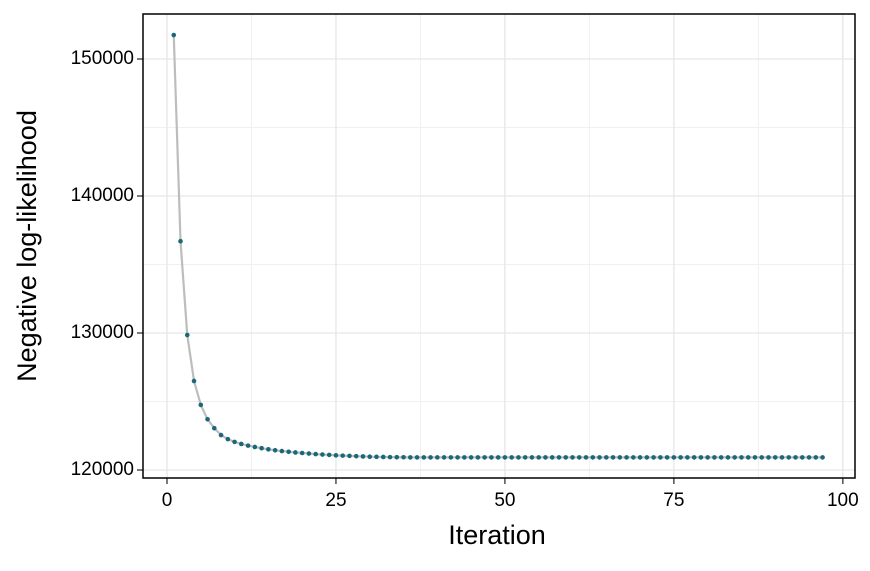  What do you see at coordinates (102, 332) in the screenshot?
I see `y-tick-label: 130000` at bounding box center [102, 332].